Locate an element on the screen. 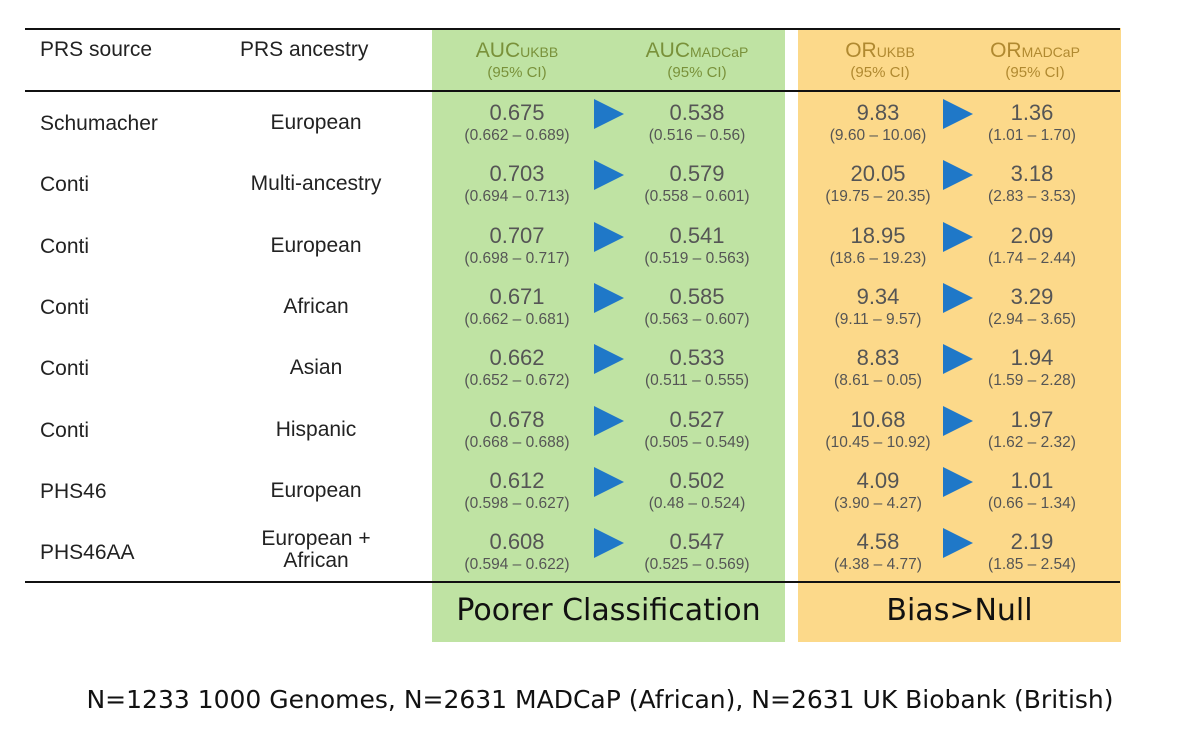 The width and height of the screenshot is (1200, 734). or-madcap-cell: 3.29 (2.94 – 3.65) is located at coordinates (1032, 305).